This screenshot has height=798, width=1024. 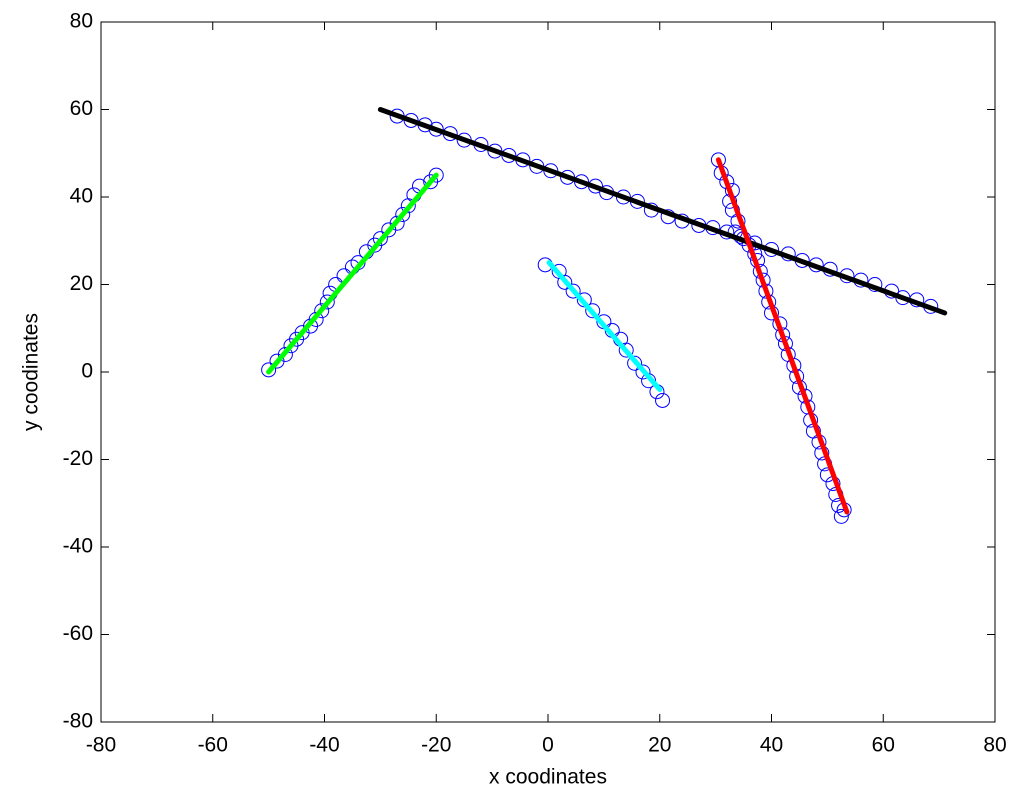 What do you see at coordinates (771, 745) in the screenshot?
I see `x-tick-label: 40` at bounding box center [771, 745].